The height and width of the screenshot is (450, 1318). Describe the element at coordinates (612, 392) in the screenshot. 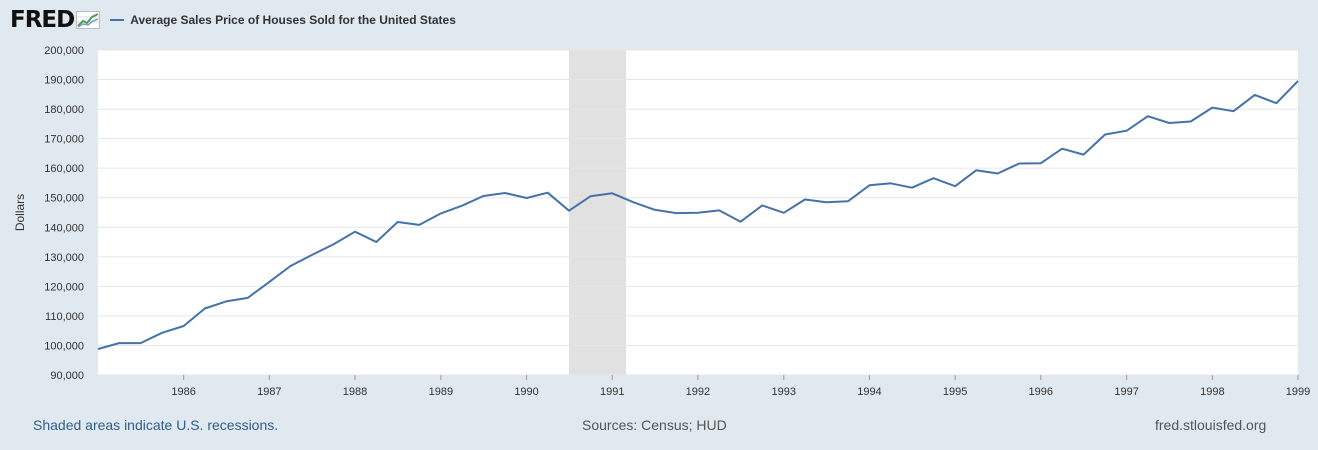

I see `x-tick-label: 1991` at that location.